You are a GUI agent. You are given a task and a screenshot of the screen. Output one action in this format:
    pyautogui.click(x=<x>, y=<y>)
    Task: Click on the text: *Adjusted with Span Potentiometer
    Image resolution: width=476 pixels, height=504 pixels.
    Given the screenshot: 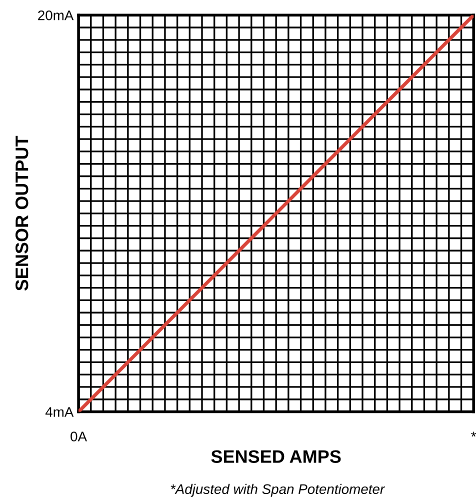 What is the action you would take?
    pyautogui.click(x=278, y=490)
    